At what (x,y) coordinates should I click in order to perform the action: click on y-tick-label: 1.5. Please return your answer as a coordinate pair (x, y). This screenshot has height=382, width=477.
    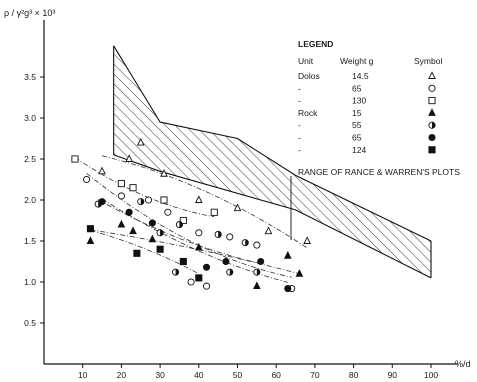
    Looking at the image, I should click on (30, 241).